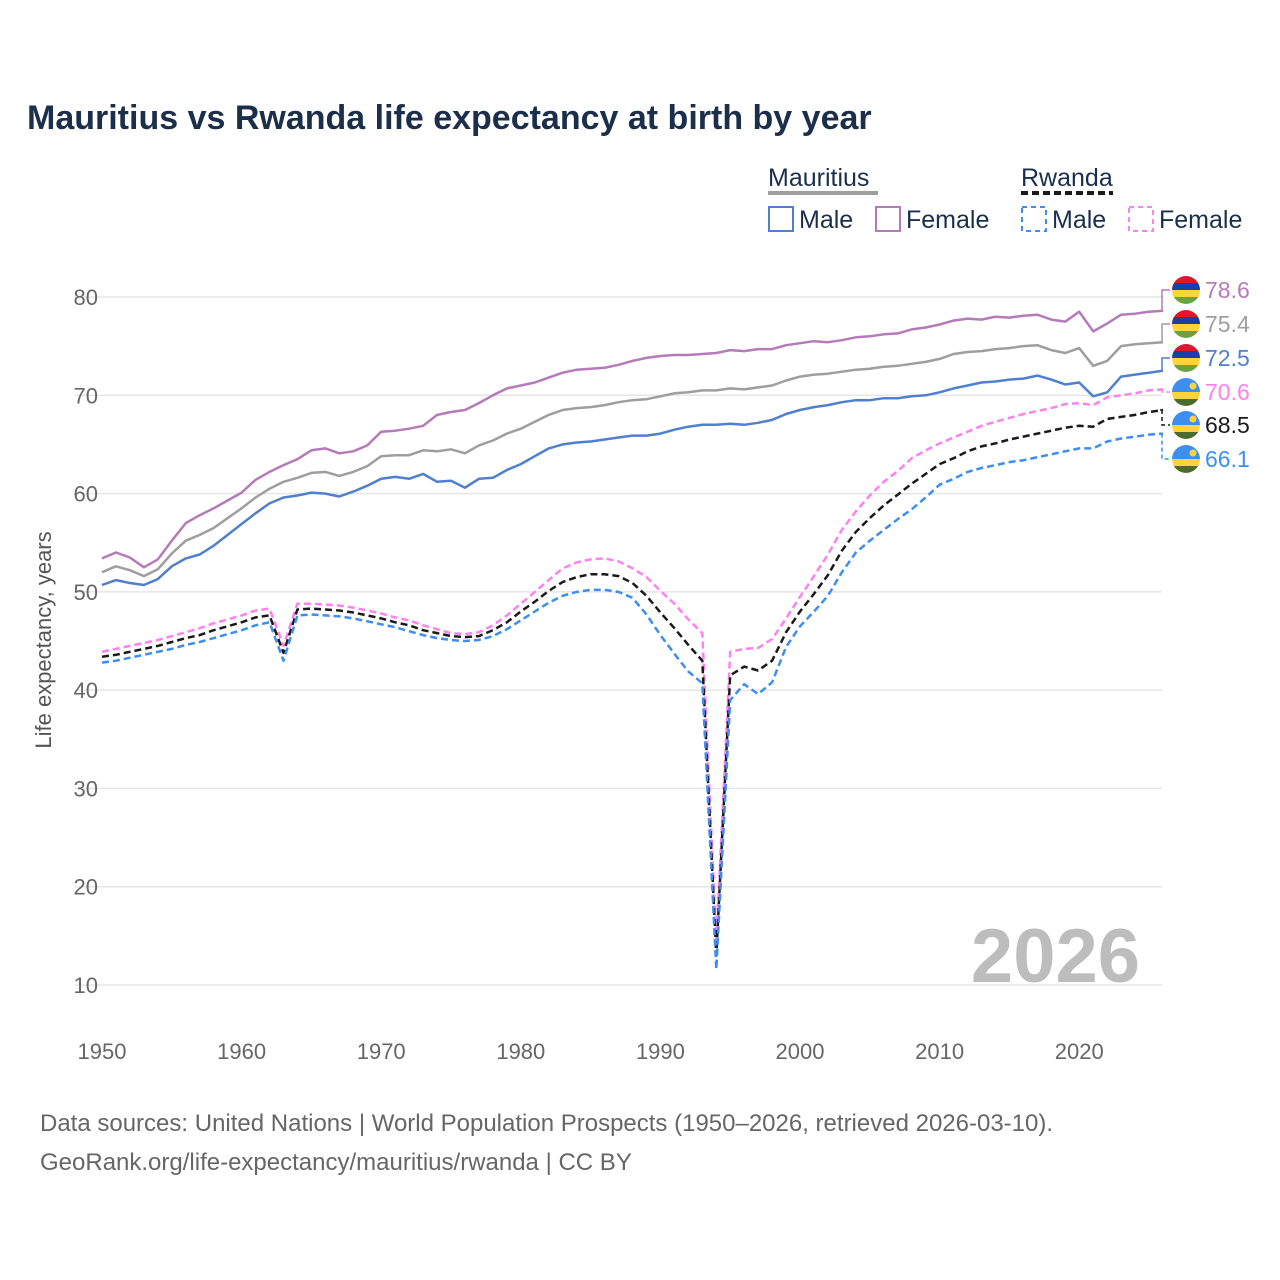 Image resolution: width=1280 pixels, height=1280 pixels. What do you see at coordinates (1067, 178) in the screenshot?
I see `legend-group-rwanda: Rwanda` at bounding box center [1067, 178].